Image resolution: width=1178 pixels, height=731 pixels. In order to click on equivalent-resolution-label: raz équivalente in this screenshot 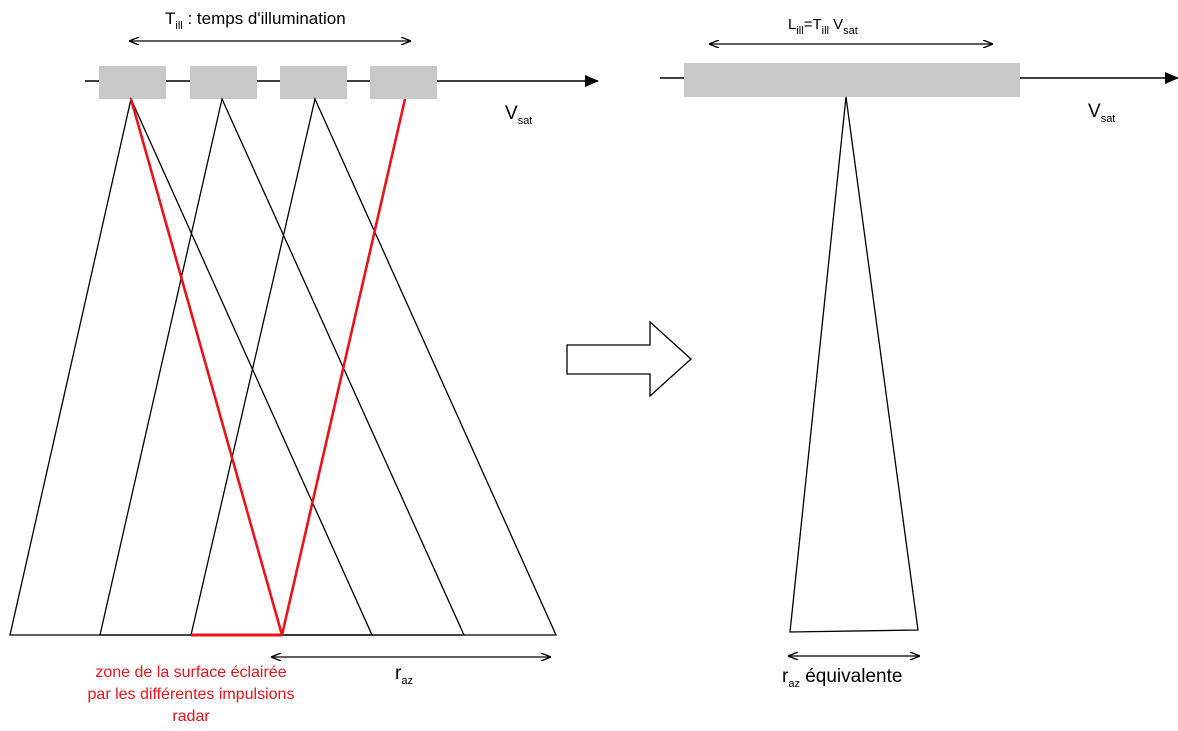, I will do `click(842, 678)`.